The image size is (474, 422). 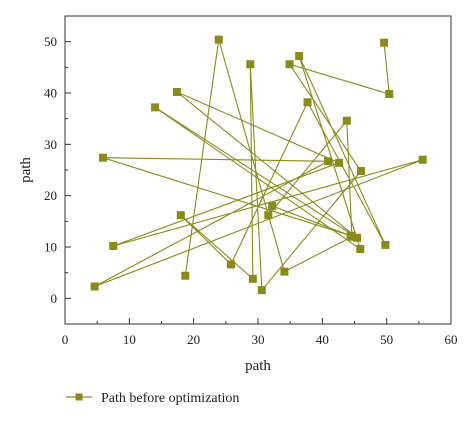 What do you see at coordinates (65, 339) in the screenshot?
I see `x-tick-label: 0` at bounding box center [65, 339].